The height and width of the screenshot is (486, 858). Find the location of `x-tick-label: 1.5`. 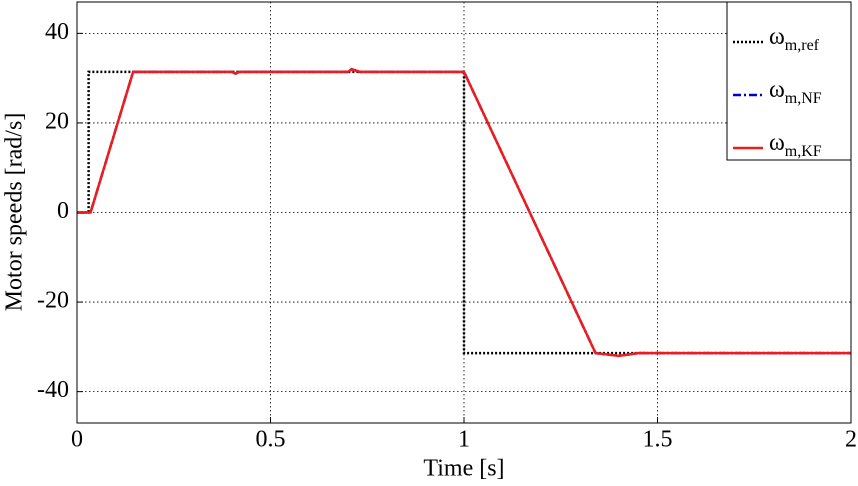

x-tick-label: 1.5 is located at coordinates (658, 440).